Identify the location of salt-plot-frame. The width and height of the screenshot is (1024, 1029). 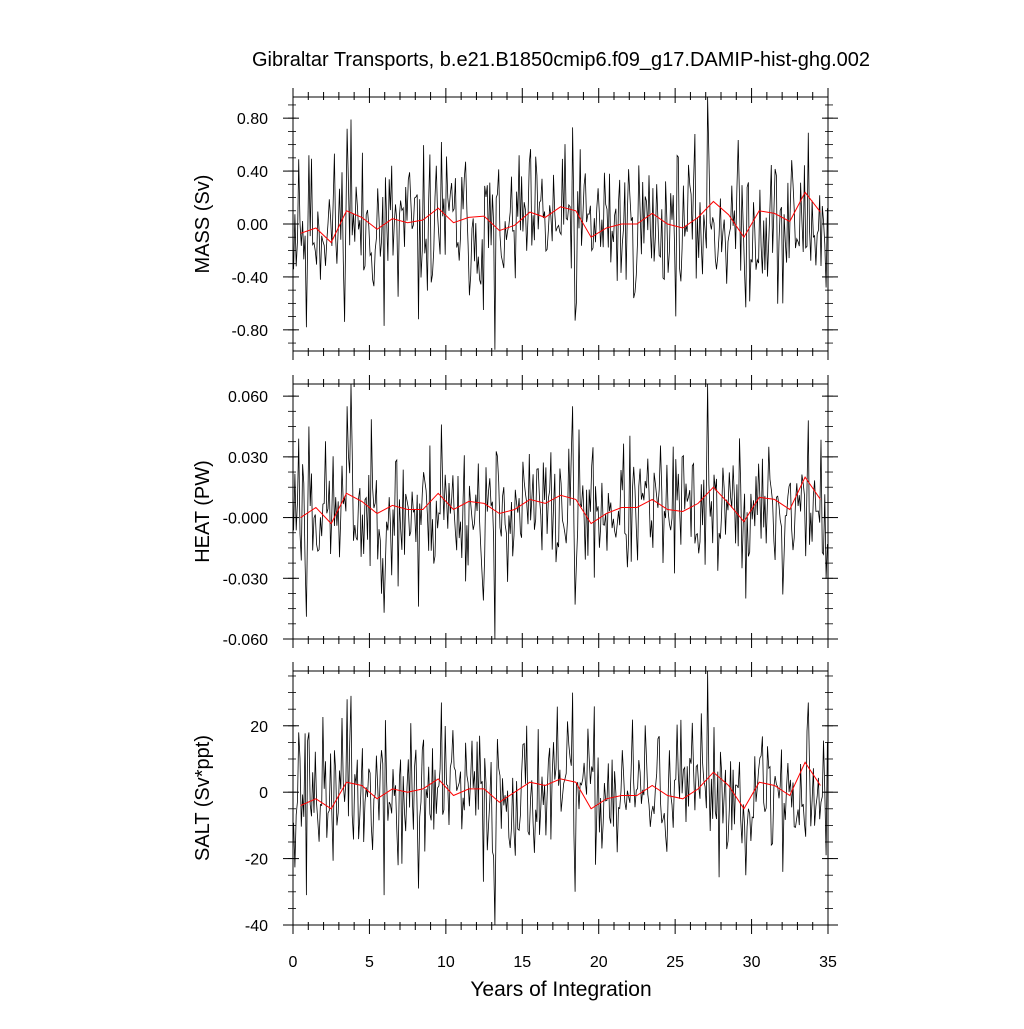
(560, 798).